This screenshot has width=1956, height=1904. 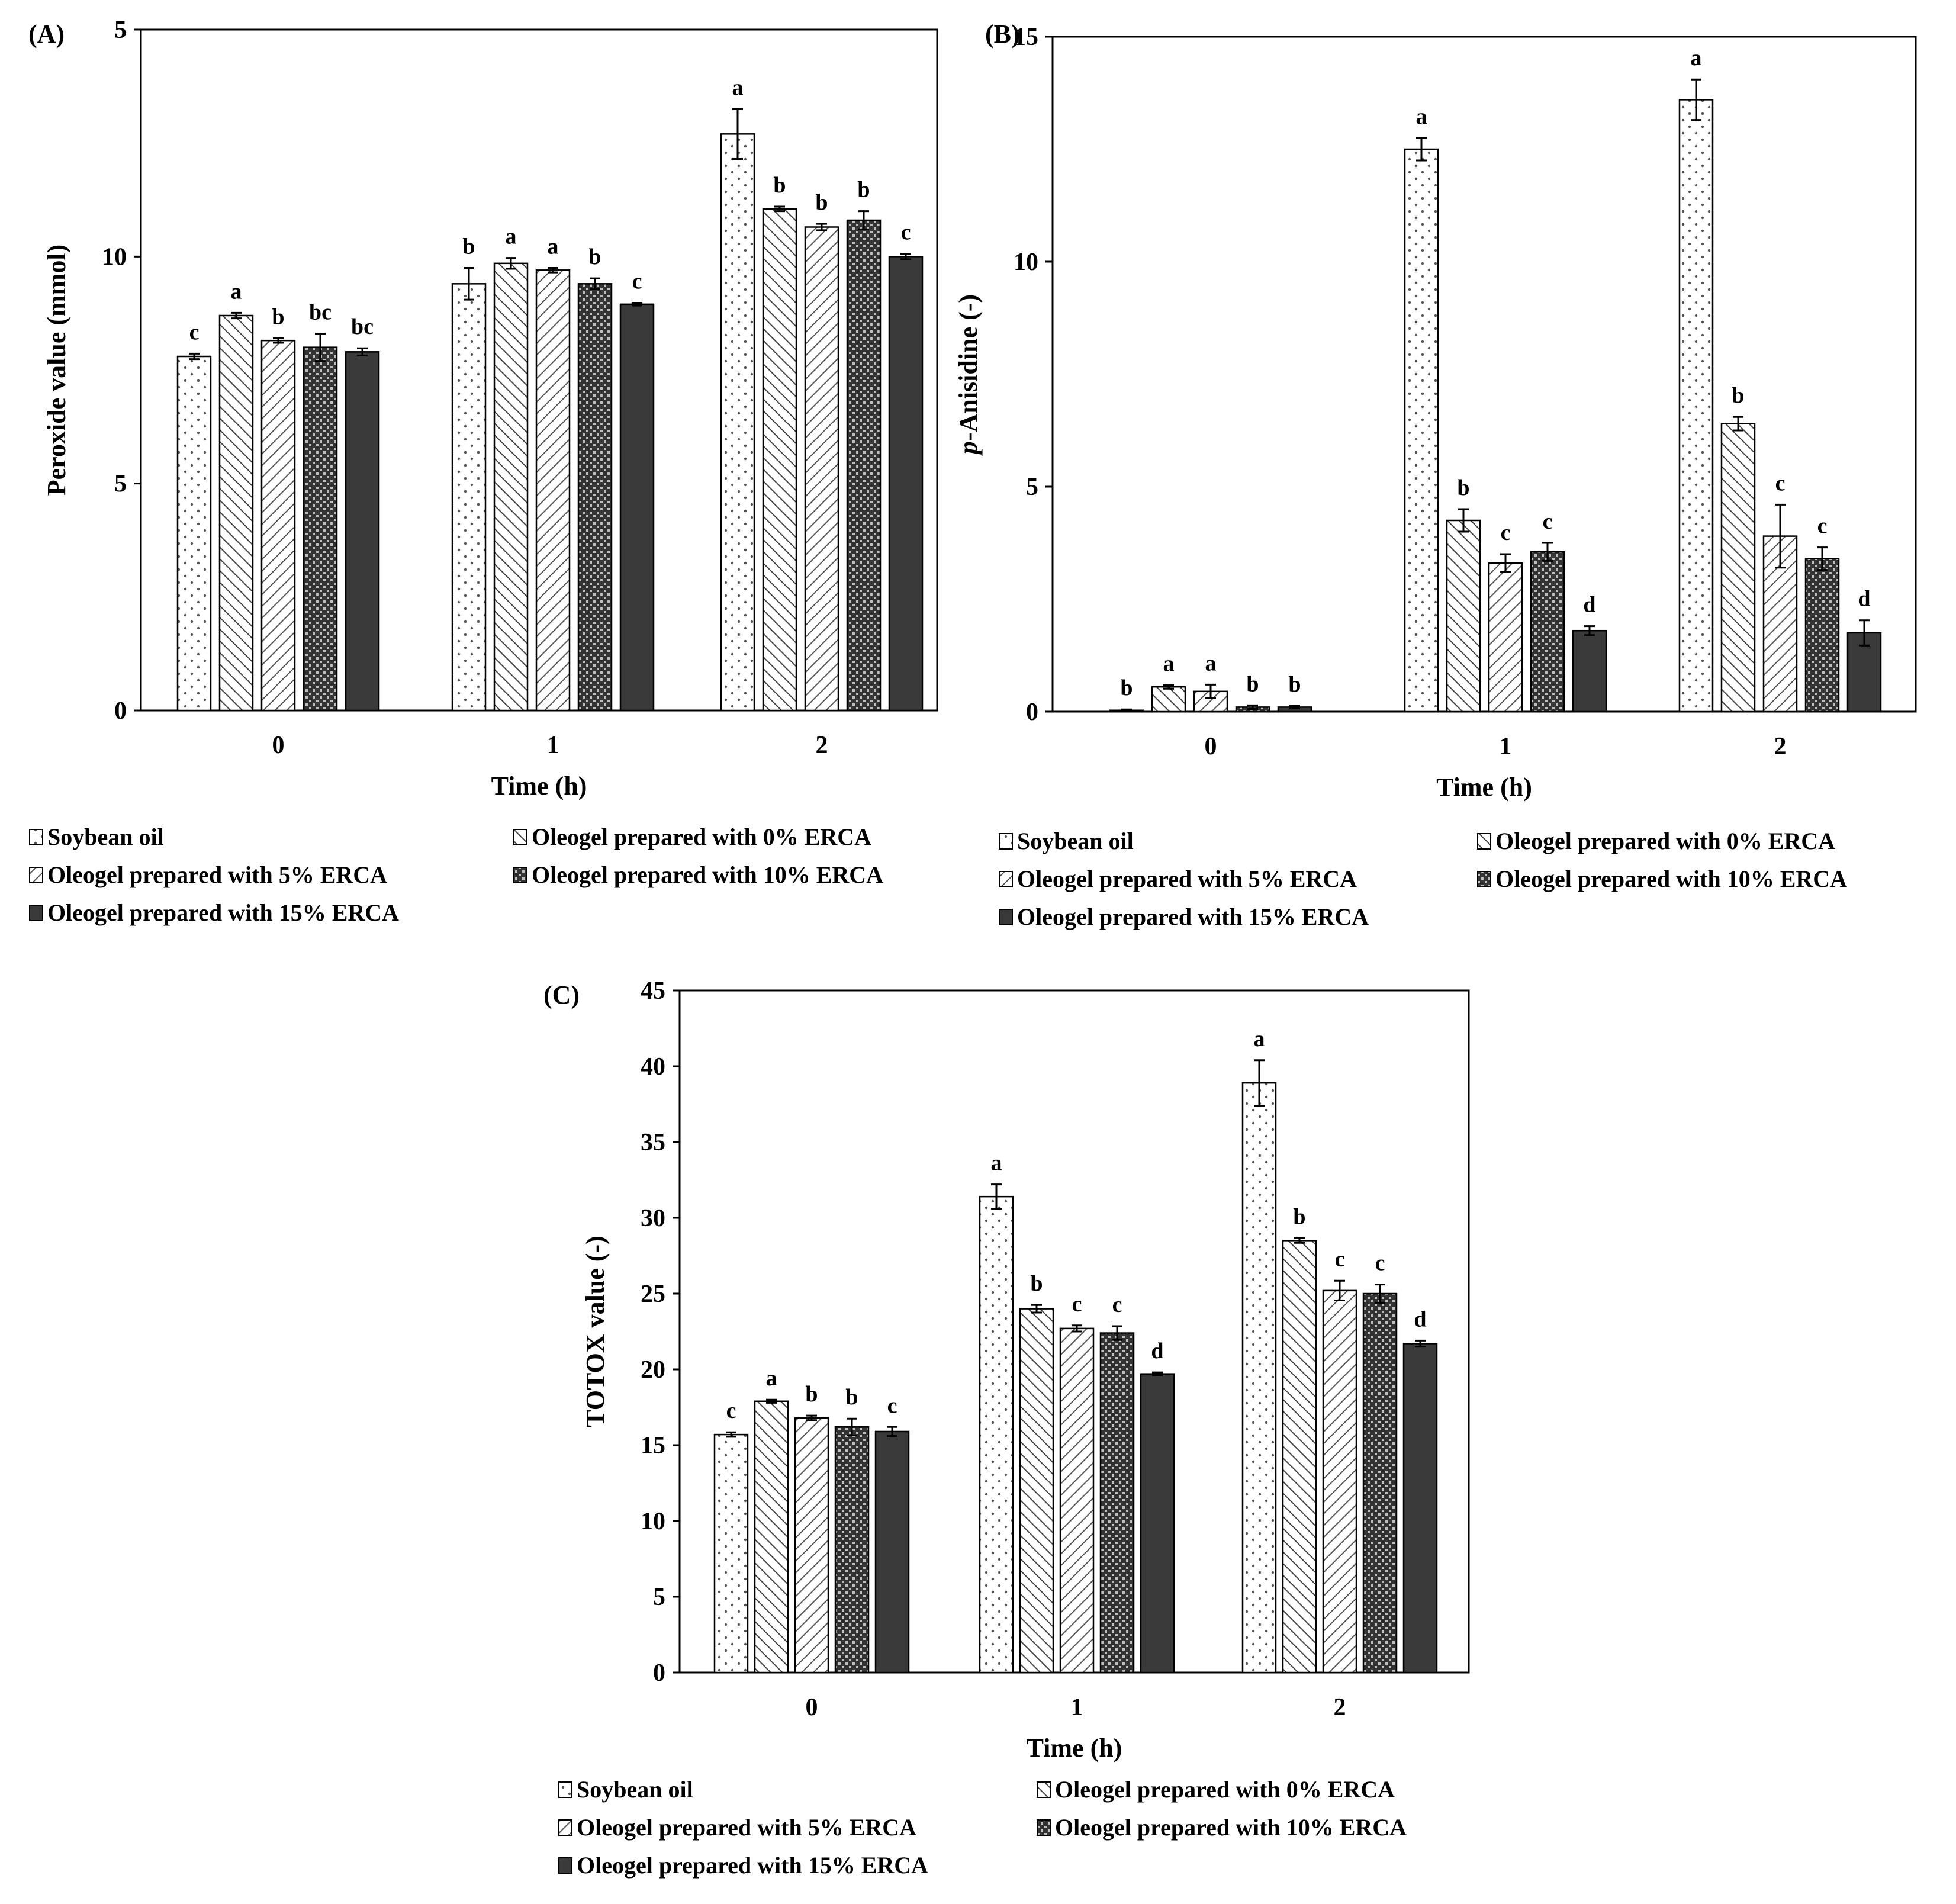 I want to click on y-axis-label: Peroxide value (mmol), so click(x=56, y=370).